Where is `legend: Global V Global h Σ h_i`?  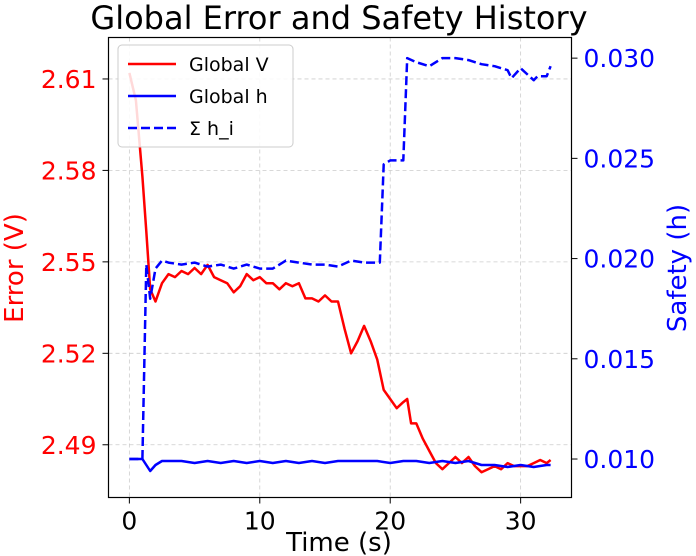 legend: Global V Global h Σ h_i is located at coordinates (205, 96).